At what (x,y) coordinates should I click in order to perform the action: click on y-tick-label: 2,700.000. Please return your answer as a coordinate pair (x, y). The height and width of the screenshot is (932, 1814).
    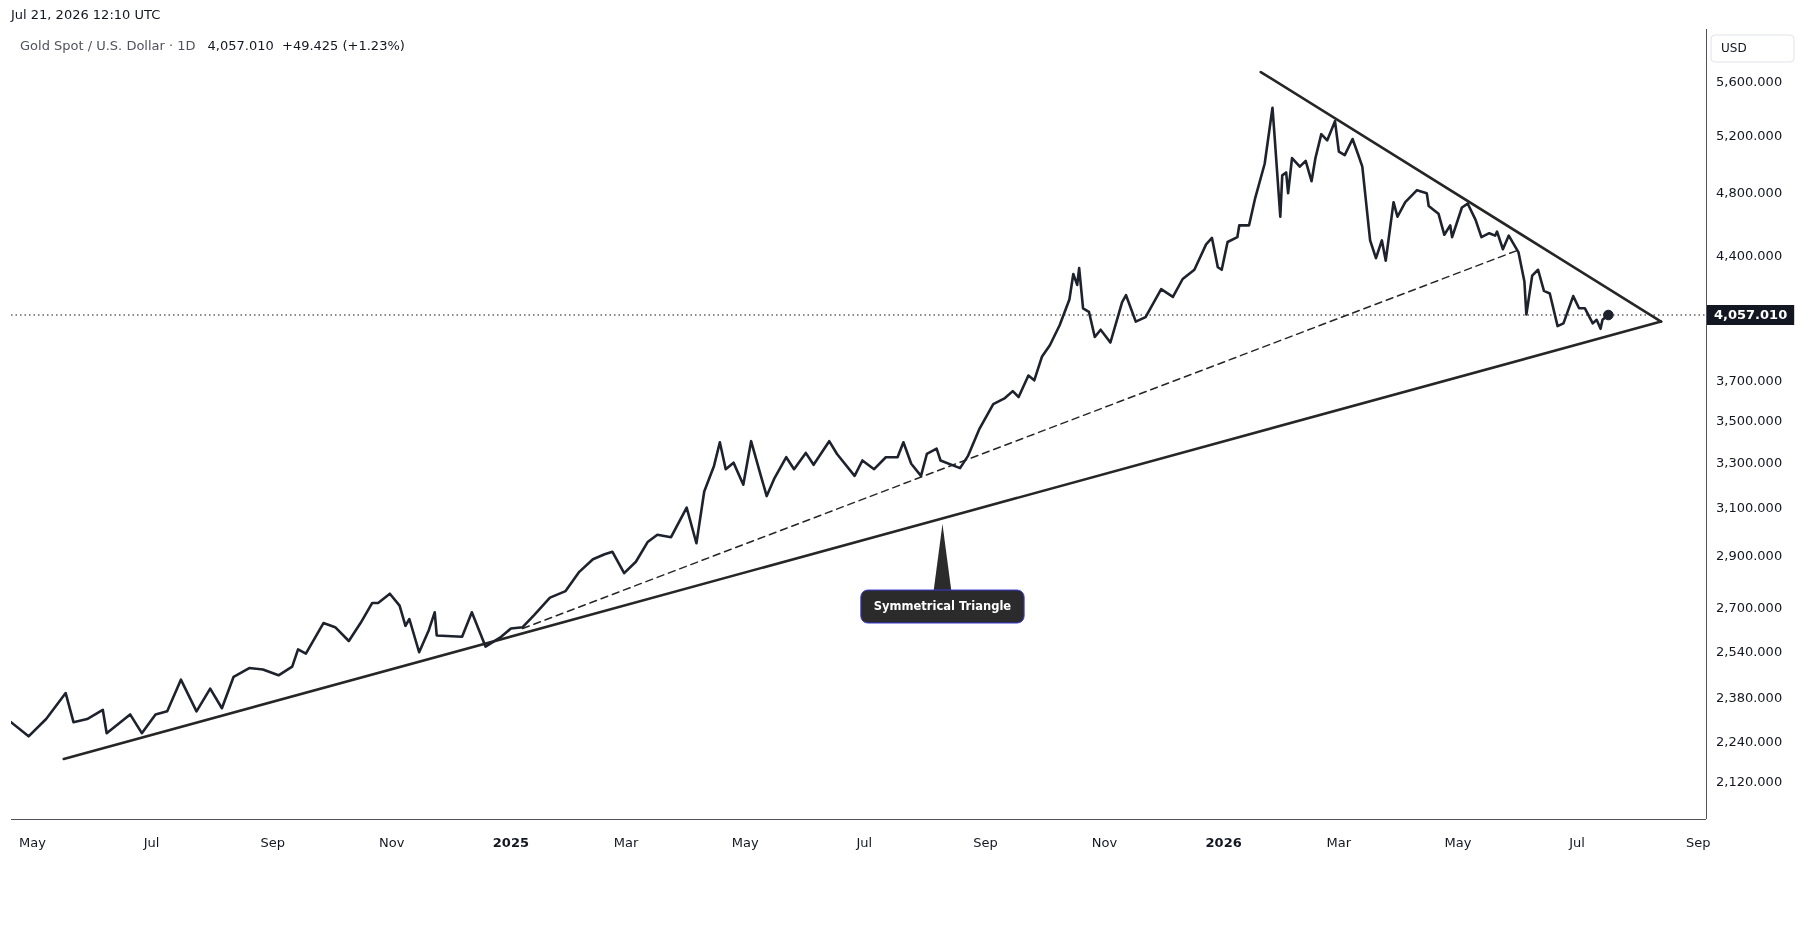
    Looking at the image, I should click on (1749, 607).